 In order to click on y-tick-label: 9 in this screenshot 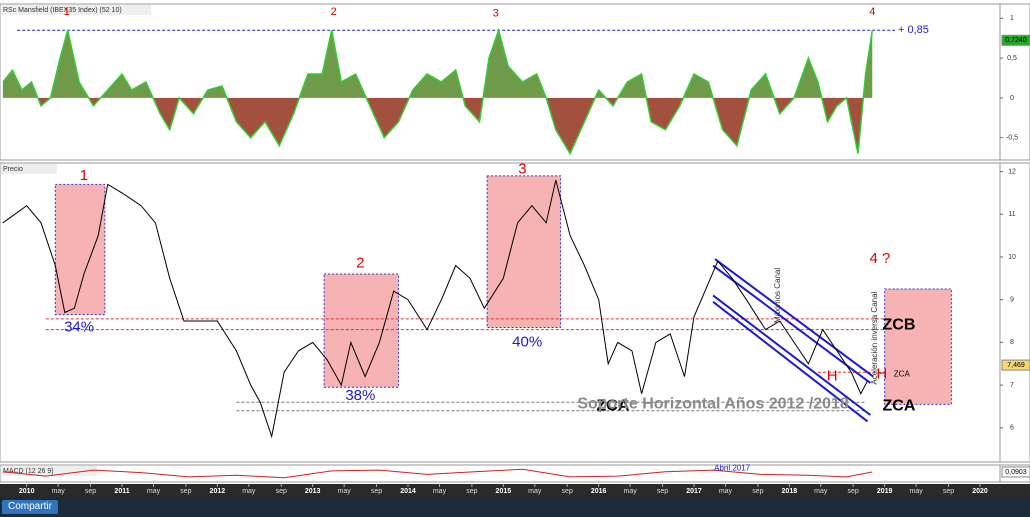, I will do `click(1012, 300)`.